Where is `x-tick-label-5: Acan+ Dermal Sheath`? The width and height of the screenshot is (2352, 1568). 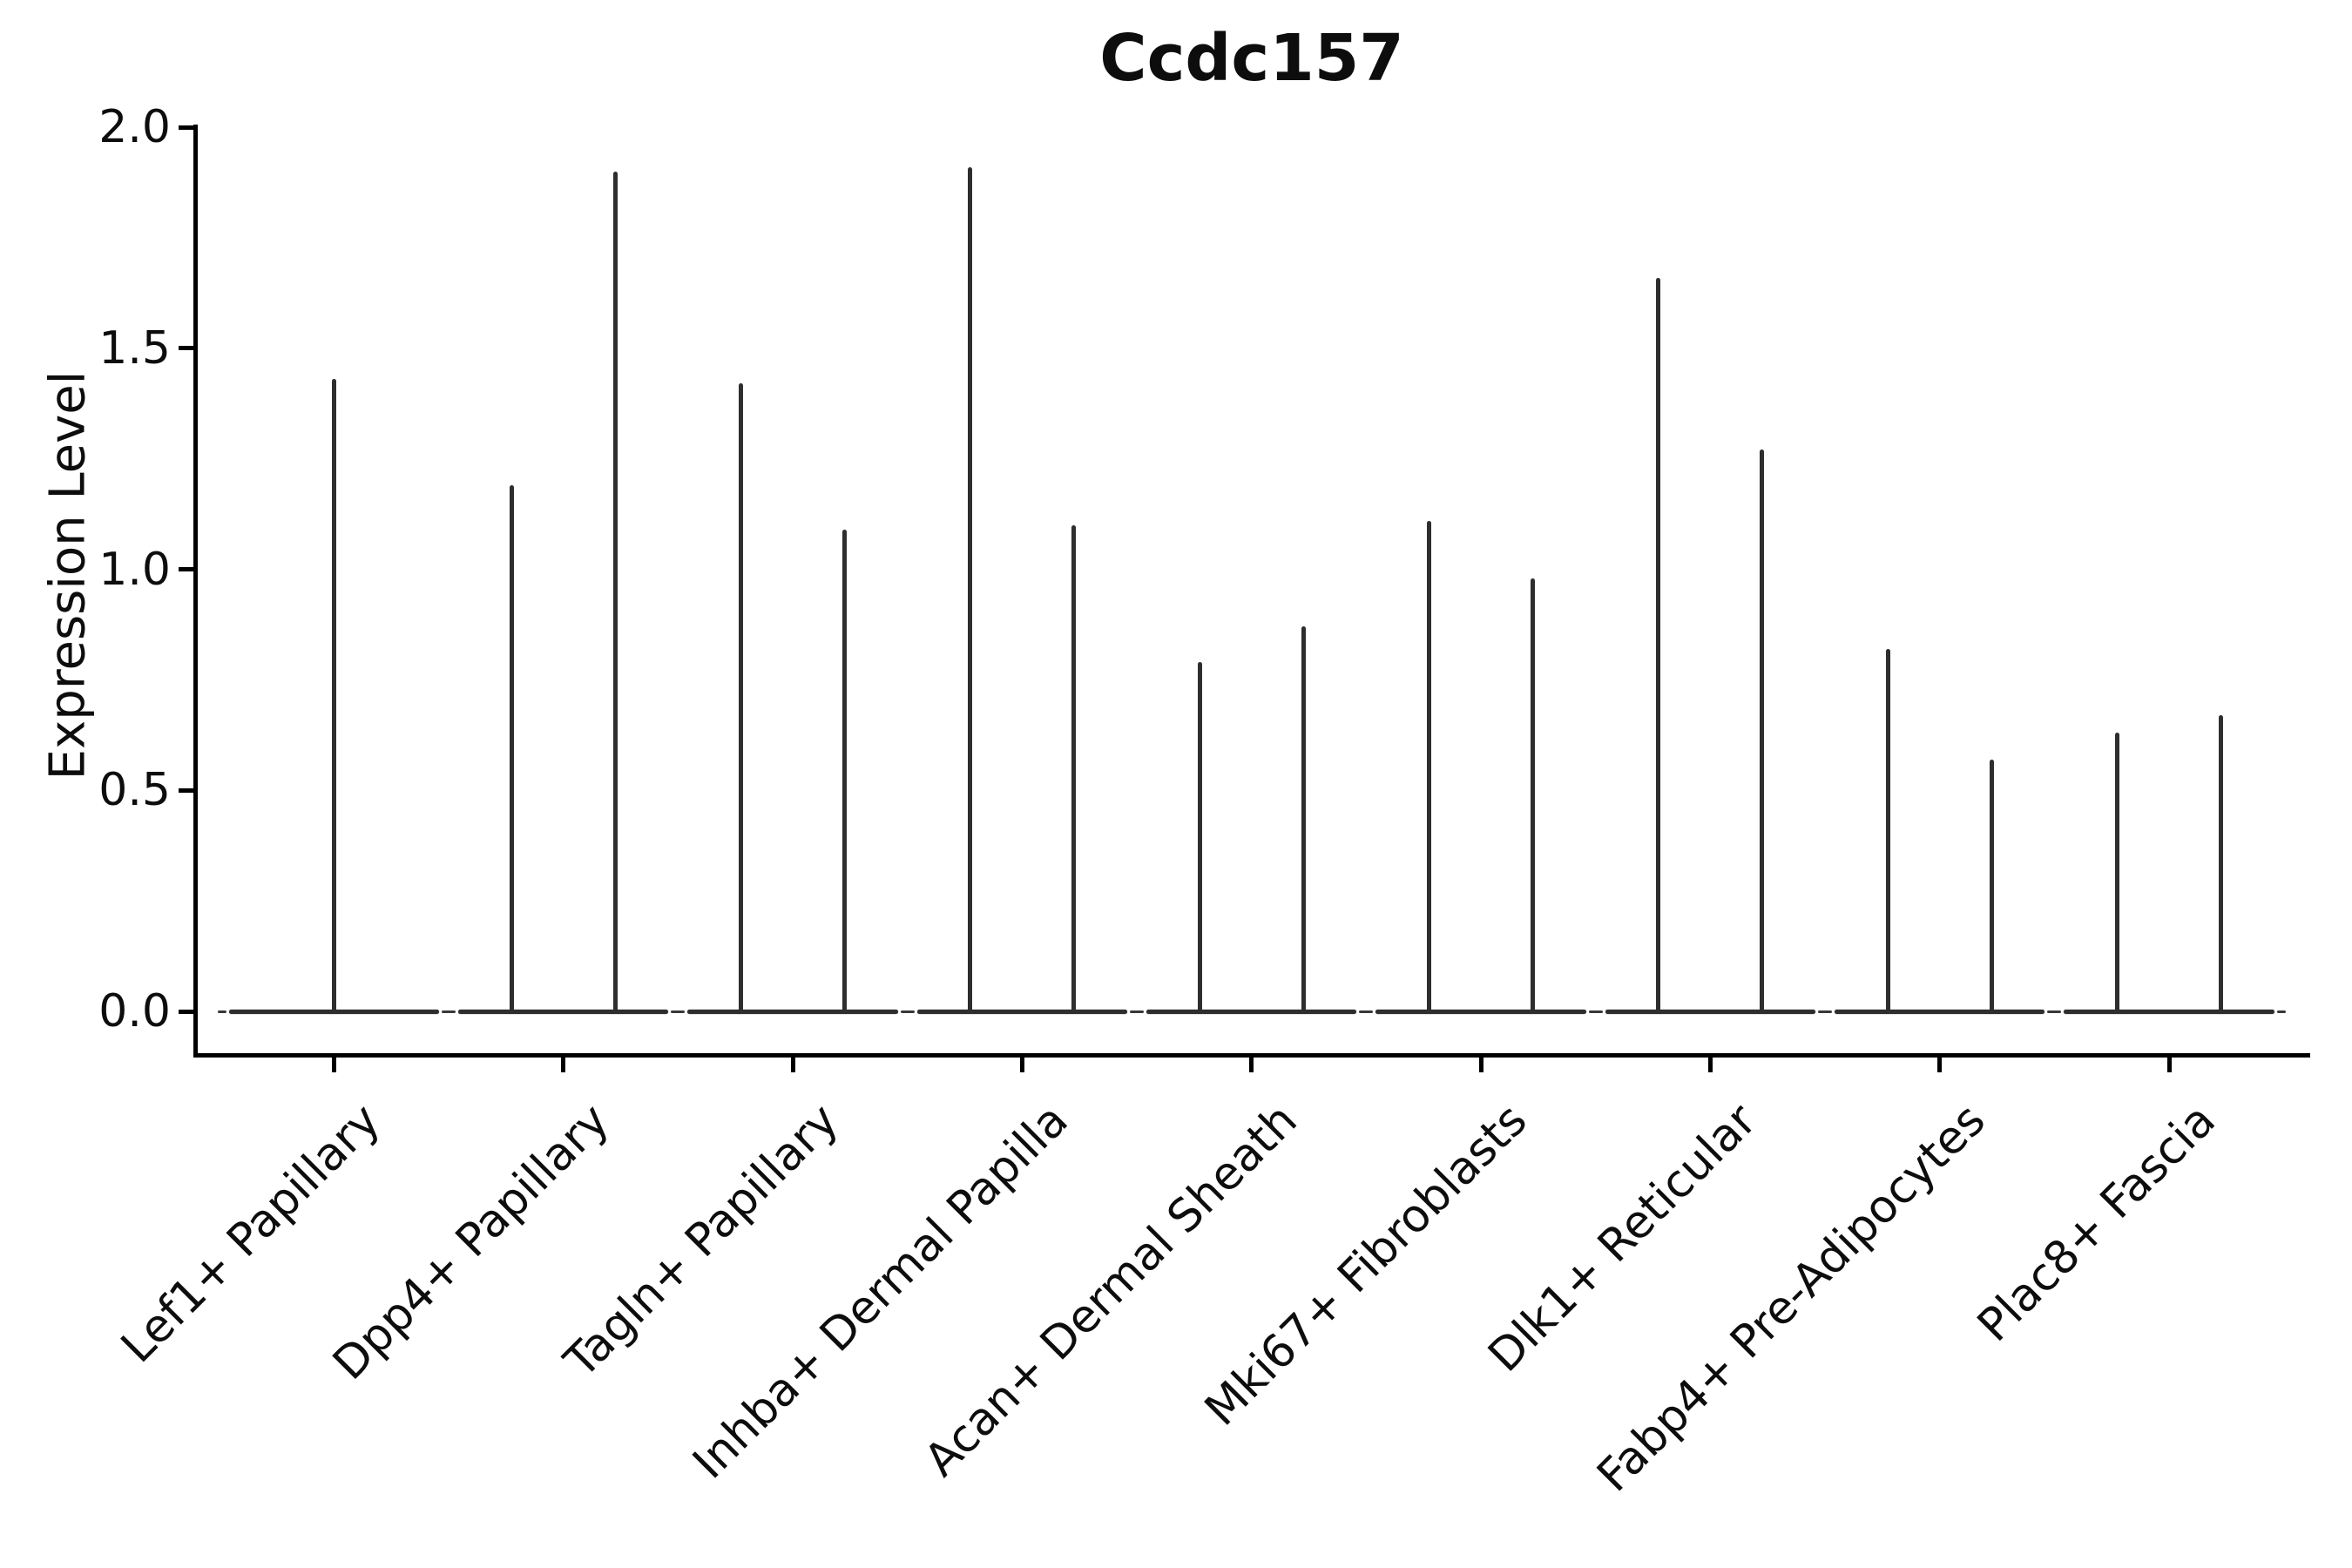 x-tick-label-5: Acan+ Dermal Sheath is located at coordinates (1112, 1290).